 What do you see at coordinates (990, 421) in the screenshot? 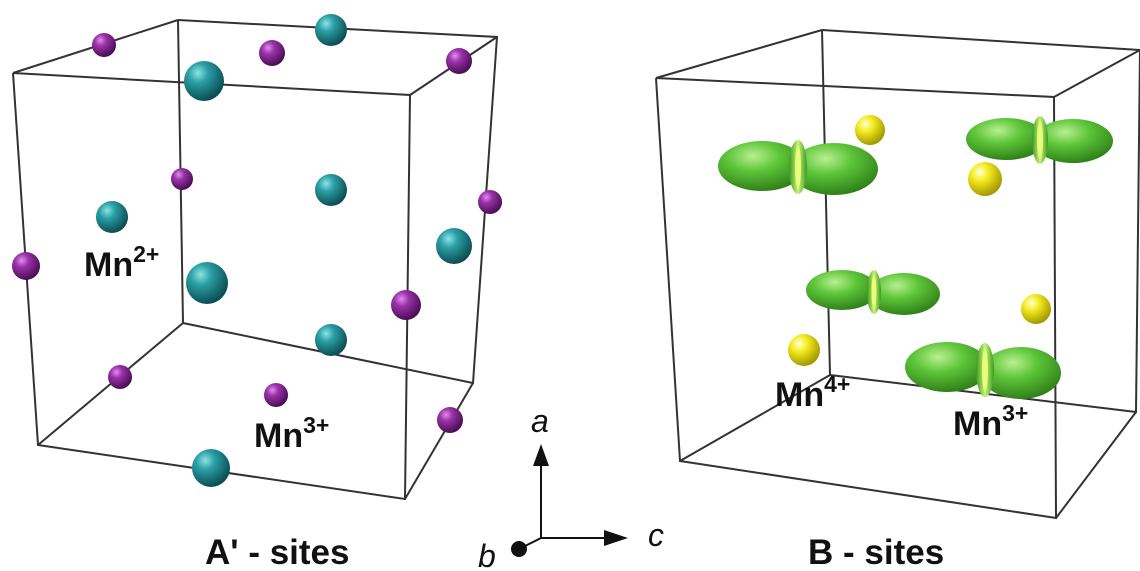
I see `mn3-label-right: Mn3+` at bounding box center [990, 421].